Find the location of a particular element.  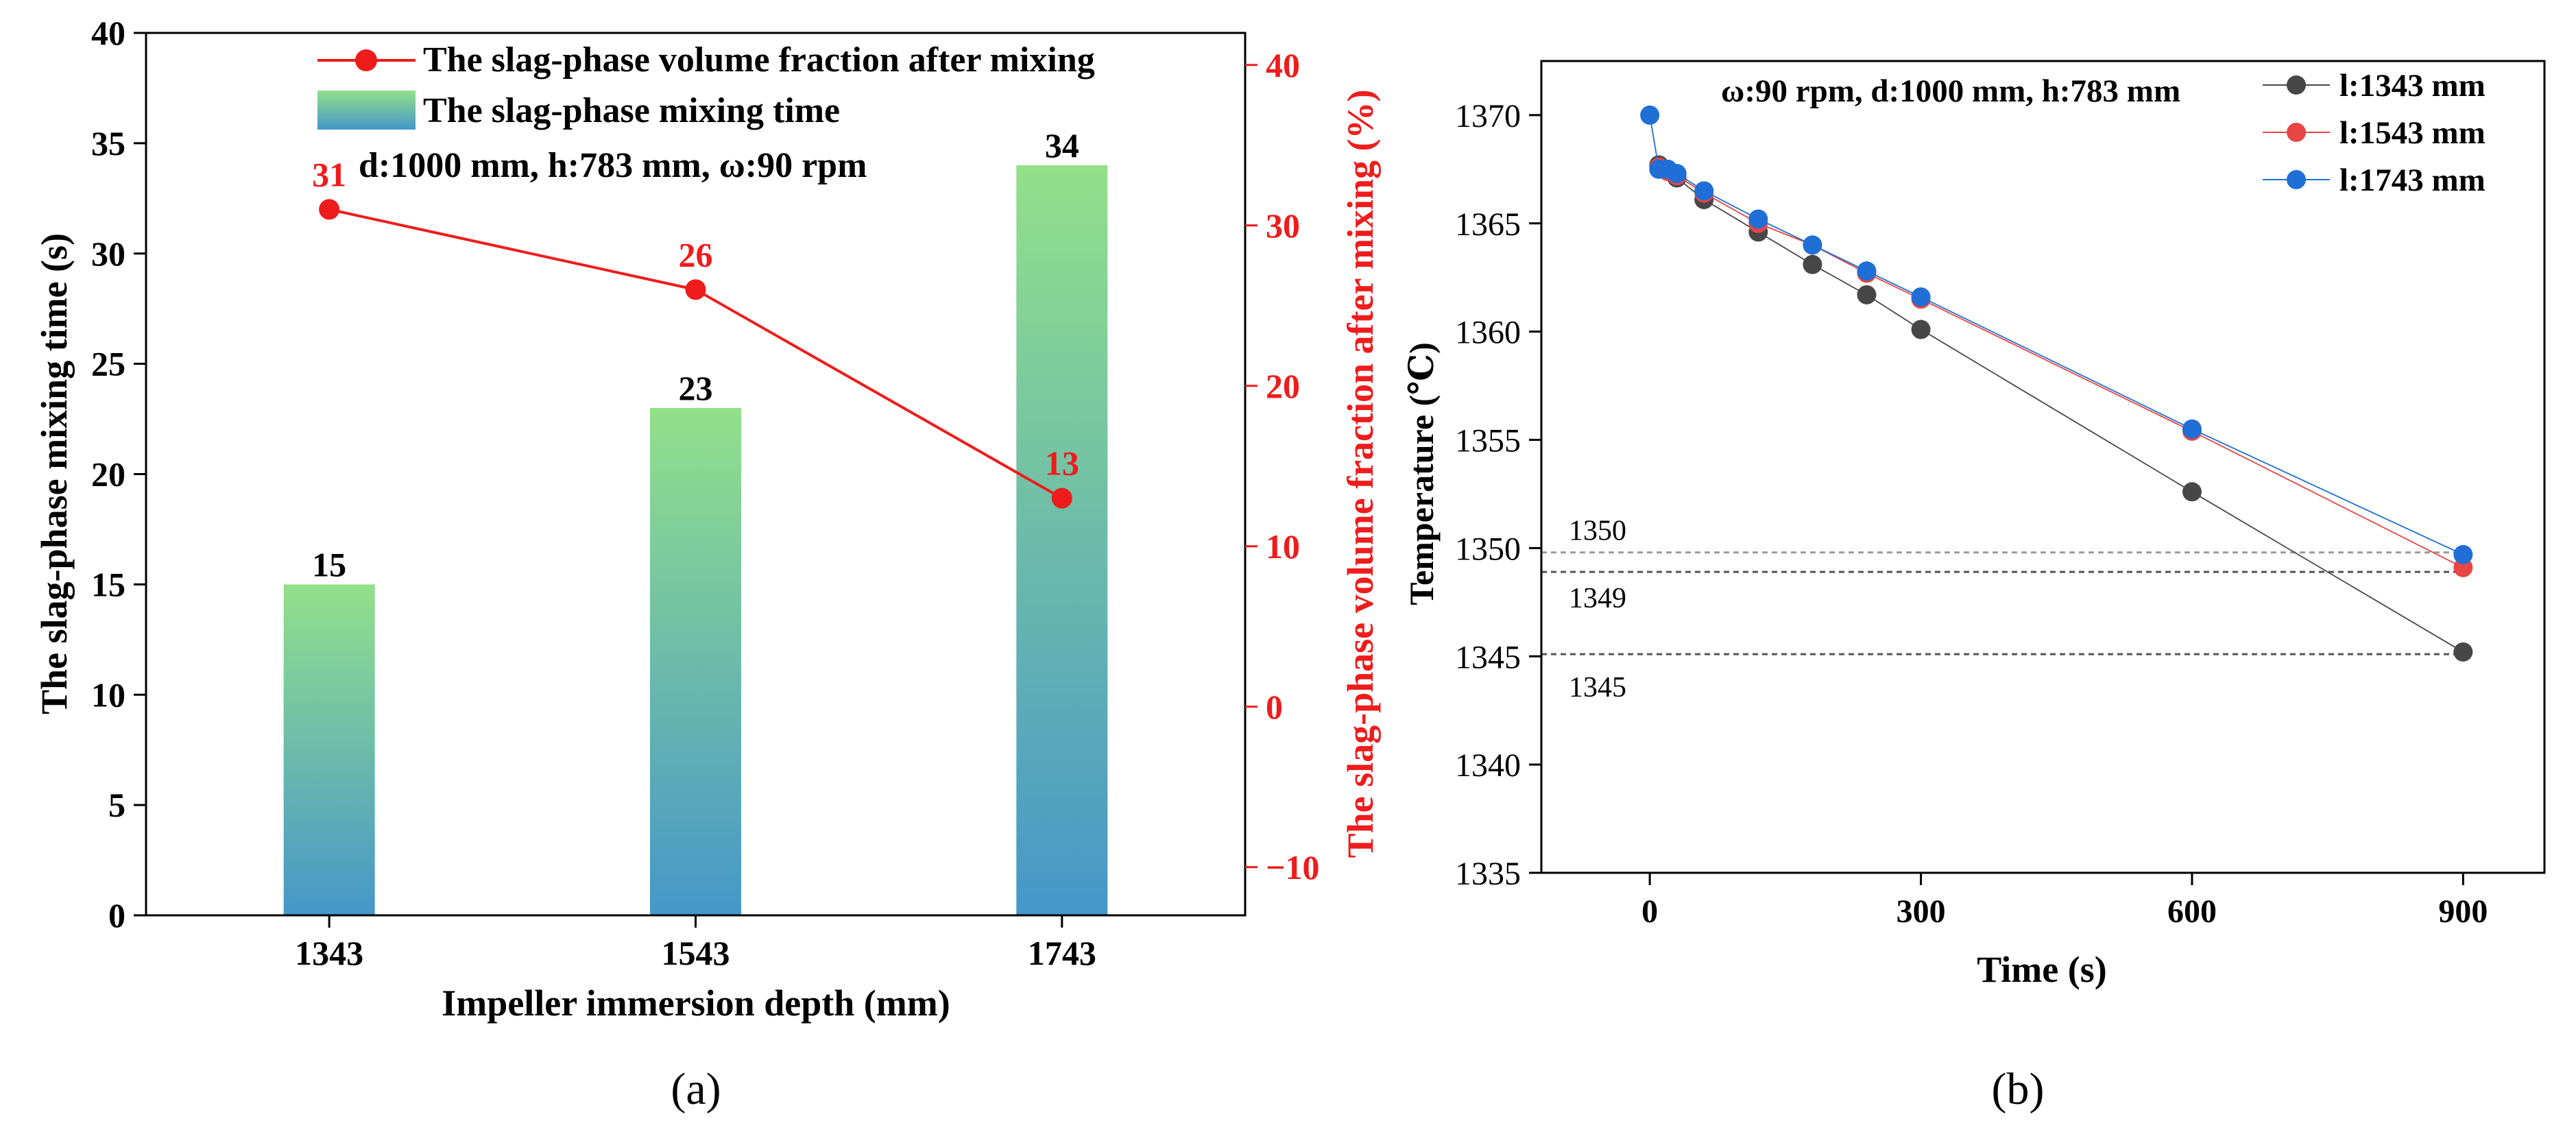

x-axis: 1343 1543 1743 is located at coordinates (696, 944).